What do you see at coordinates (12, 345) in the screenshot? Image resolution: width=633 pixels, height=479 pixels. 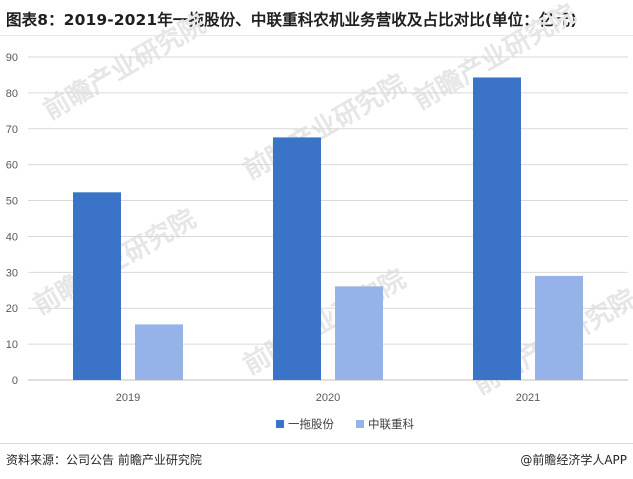 I see `y-tick-label: 10` at bounding box center [12, 345].